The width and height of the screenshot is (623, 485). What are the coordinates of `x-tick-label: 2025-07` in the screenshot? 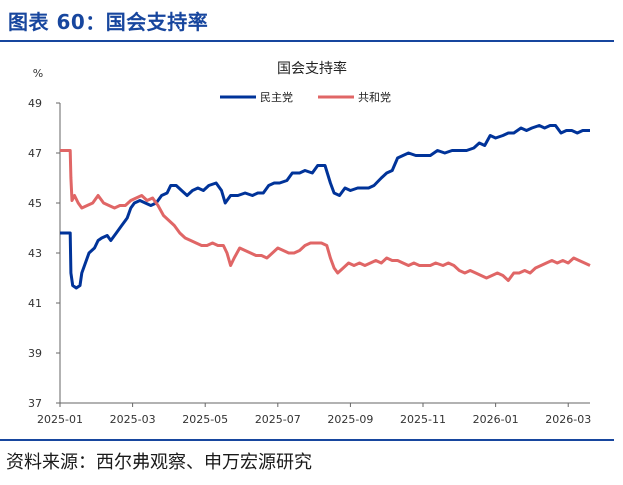 It's located at (278, 419).